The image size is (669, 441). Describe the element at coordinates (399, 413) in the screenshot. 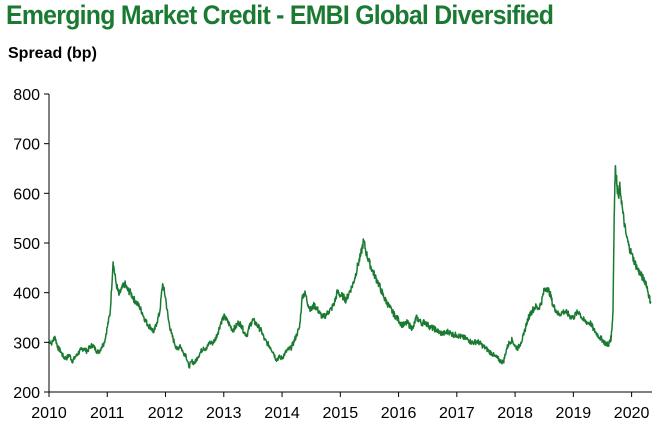

I see `x-tick-label-2016: 2016` at that location.